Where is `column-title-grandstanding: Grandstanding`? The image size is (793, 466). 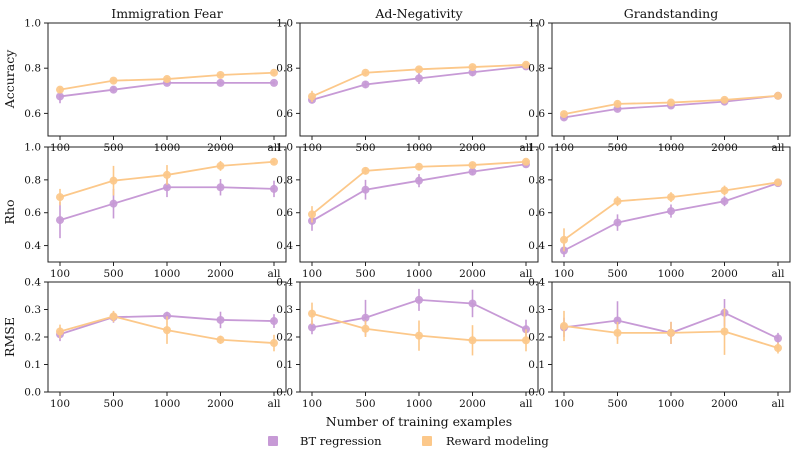
column-title-grandstanding: Grandstanding is located at coordinates (671, 13).